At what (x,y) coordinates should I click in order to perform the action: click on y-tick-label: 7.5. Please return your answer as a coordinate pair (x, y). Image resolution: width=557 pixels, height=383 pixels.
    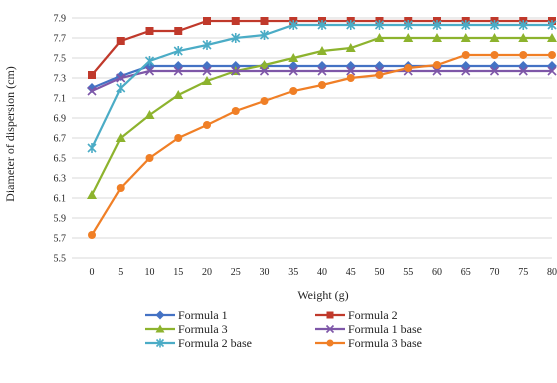
    Looking at the image, I should click on (60, 59).